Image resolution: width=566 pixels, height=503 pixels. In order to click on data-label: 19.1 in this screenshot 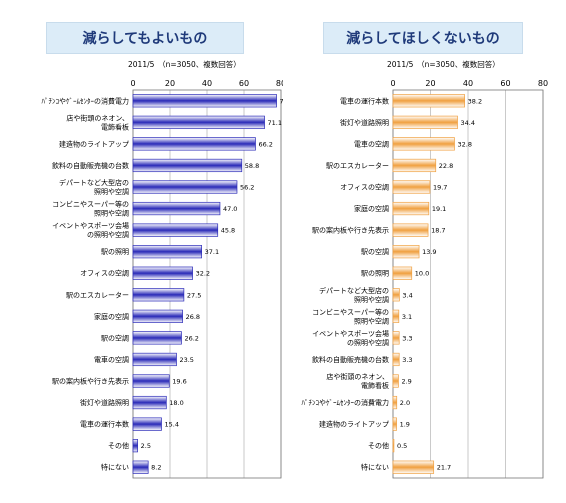, I will do `click(439, 209)`.